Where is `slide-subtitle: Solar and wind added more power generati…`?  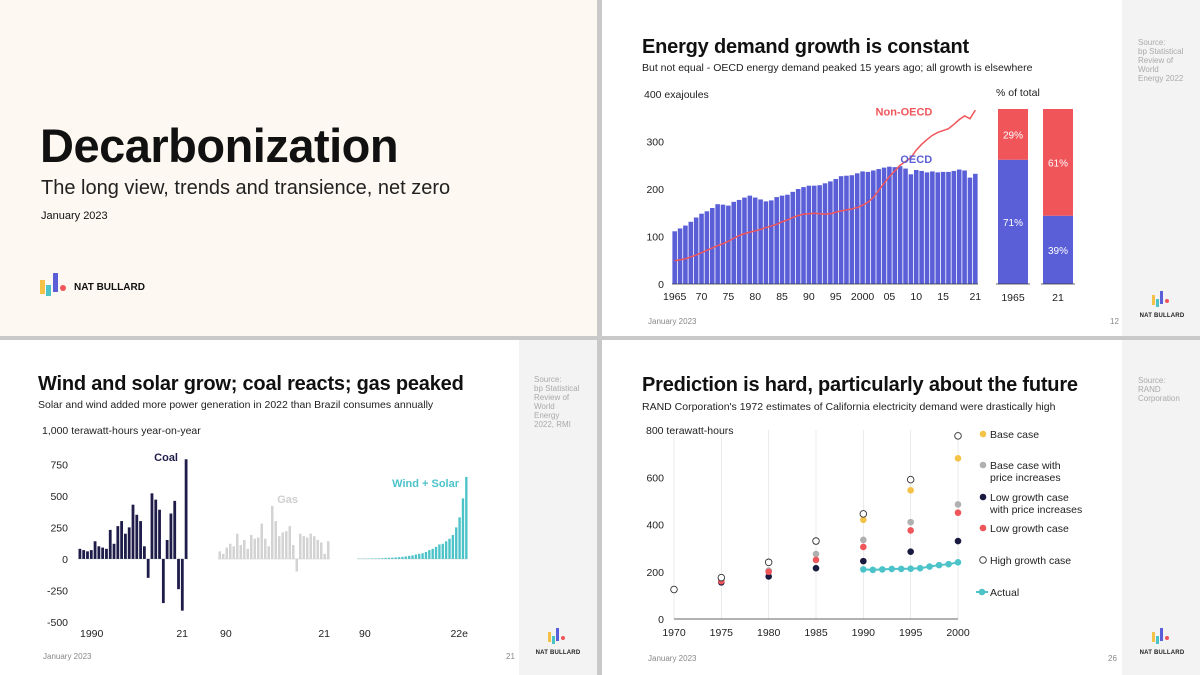 slide-subtitle: Solar and wind added more power generati… is located at coordinates (236, 405).